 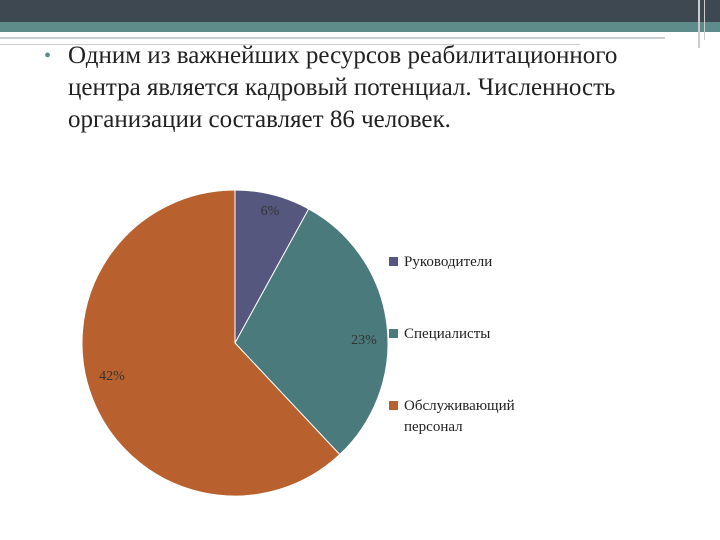 What do you see at coordinates (433, 427) in the screenshot?
I see `legend-label: персонал` at bounding box center [433, 427].